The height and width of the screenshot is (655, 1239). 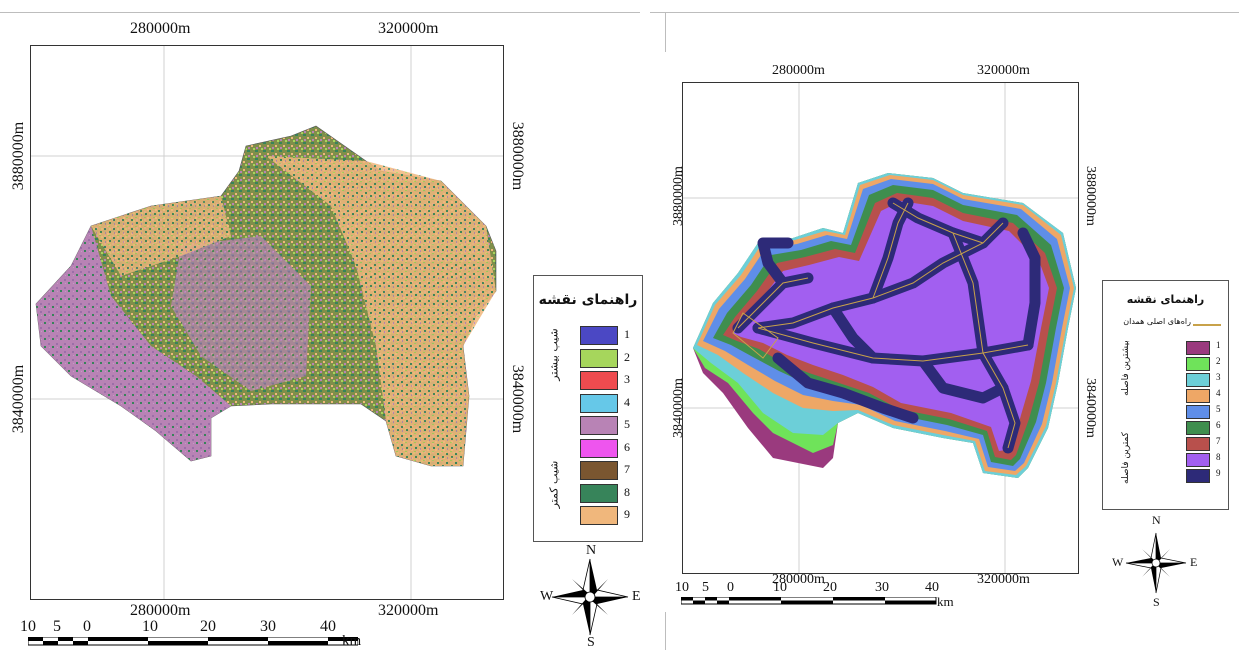 I want to click on right-legend-road-item: راه‌های اصلی همدان, so click(x=1165, y=324).